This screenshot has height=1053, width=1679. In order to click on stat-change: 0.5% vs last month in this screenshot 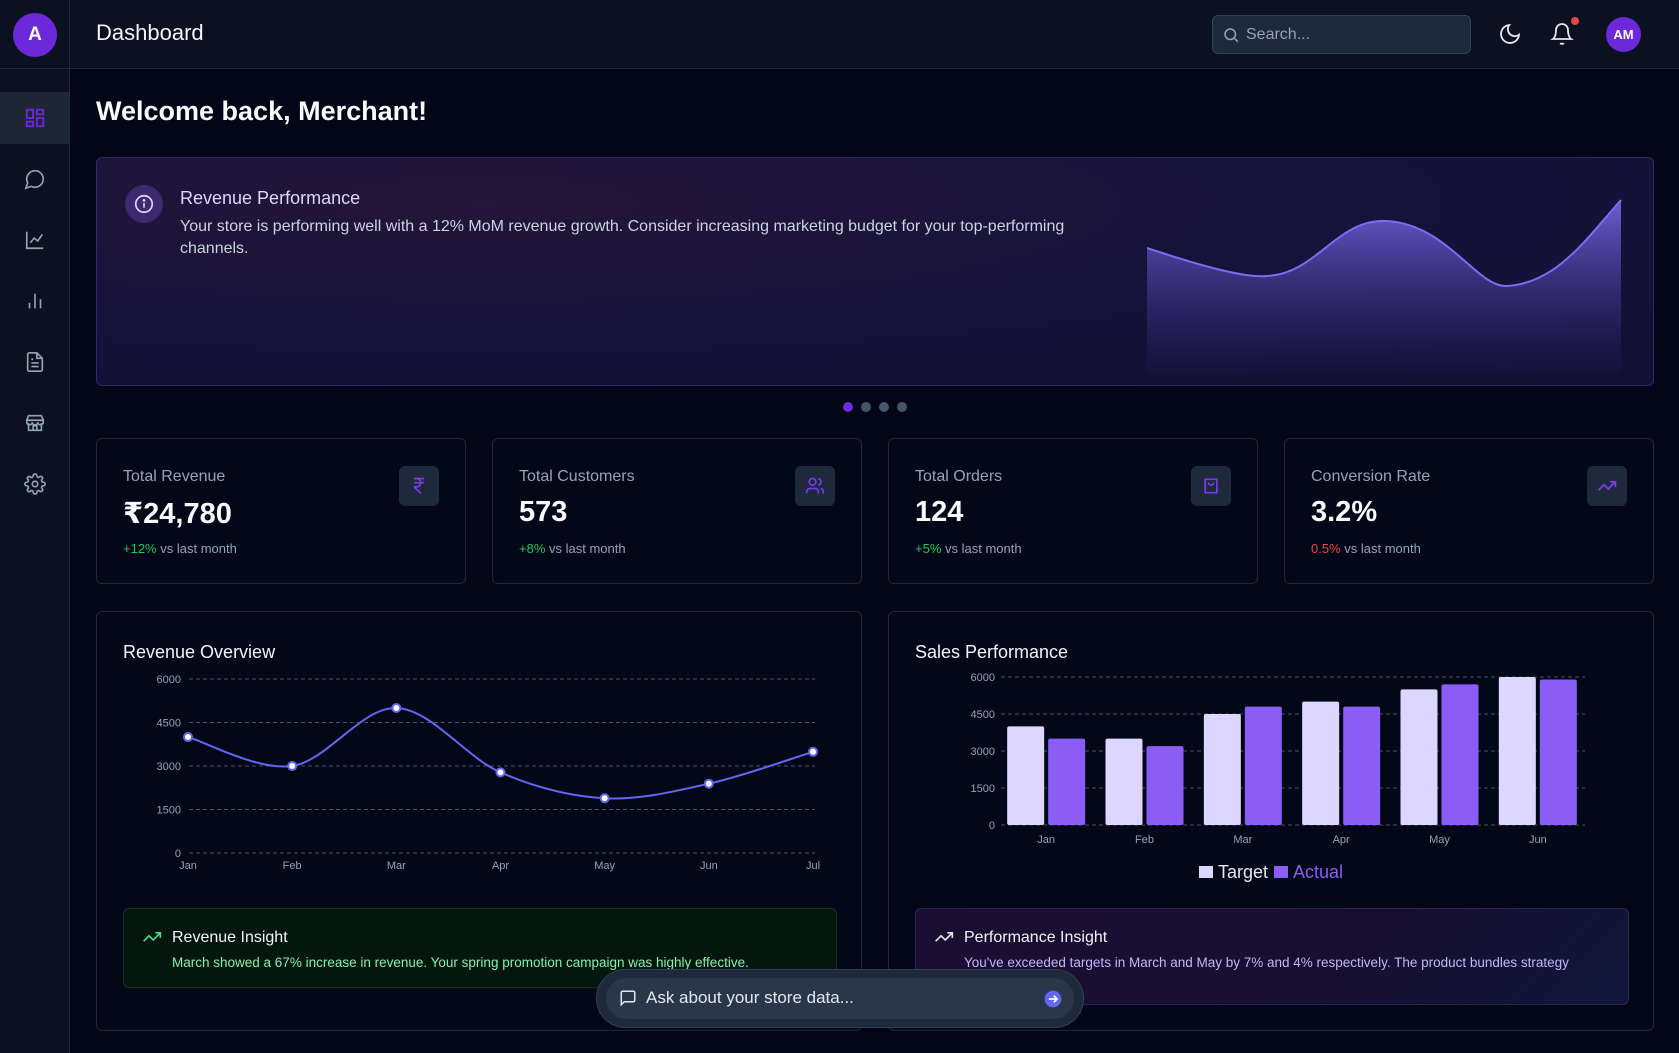, I will do `click(1366, 548)`.